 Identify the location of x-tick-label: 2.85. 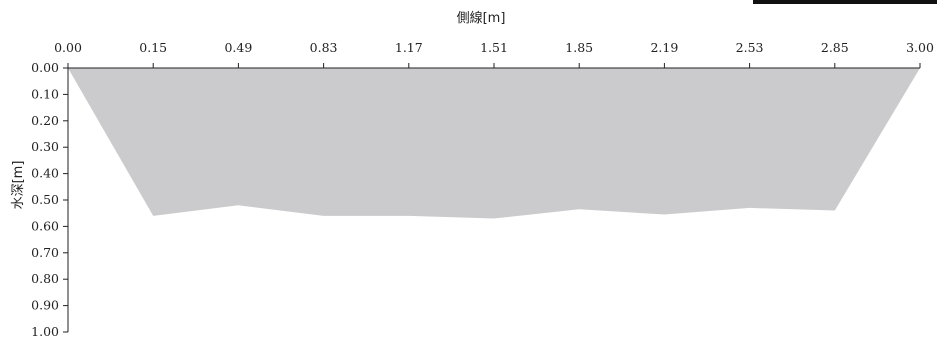
(835, 47).